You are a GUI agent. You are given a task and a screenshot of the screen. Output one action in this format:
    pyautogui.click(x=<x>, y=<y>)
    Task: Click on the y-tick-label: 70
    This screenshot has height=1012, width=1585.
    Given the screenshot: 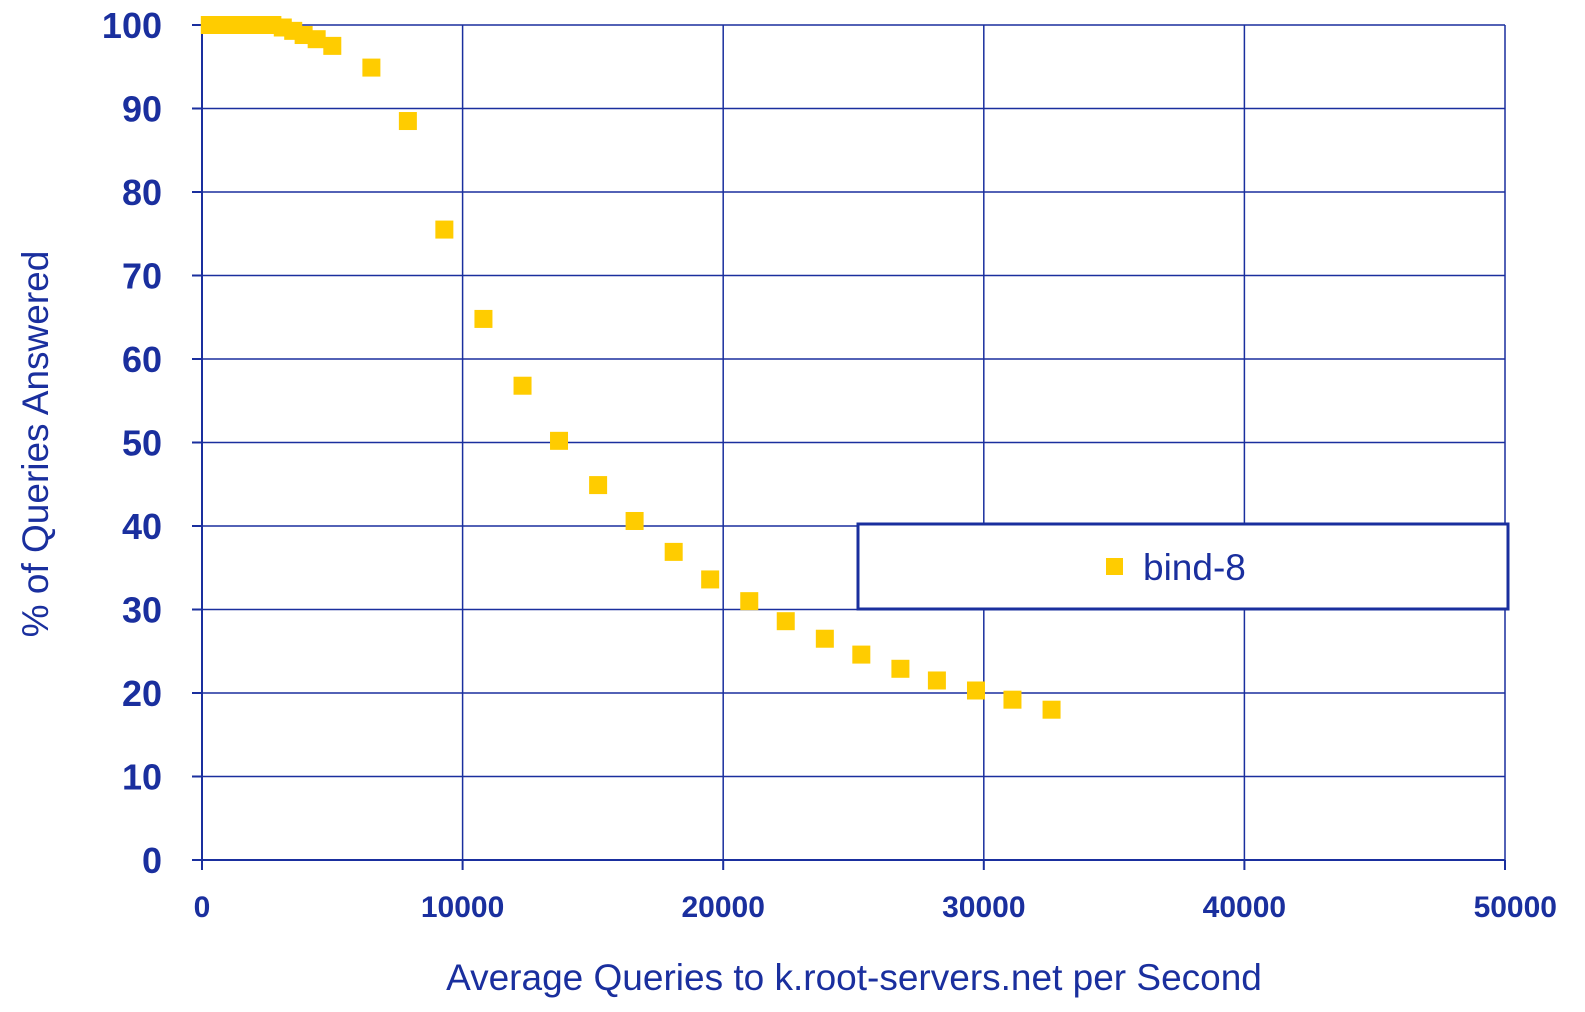 What is the action you would take?
    pyautogui.click(x=142, y=276)
    